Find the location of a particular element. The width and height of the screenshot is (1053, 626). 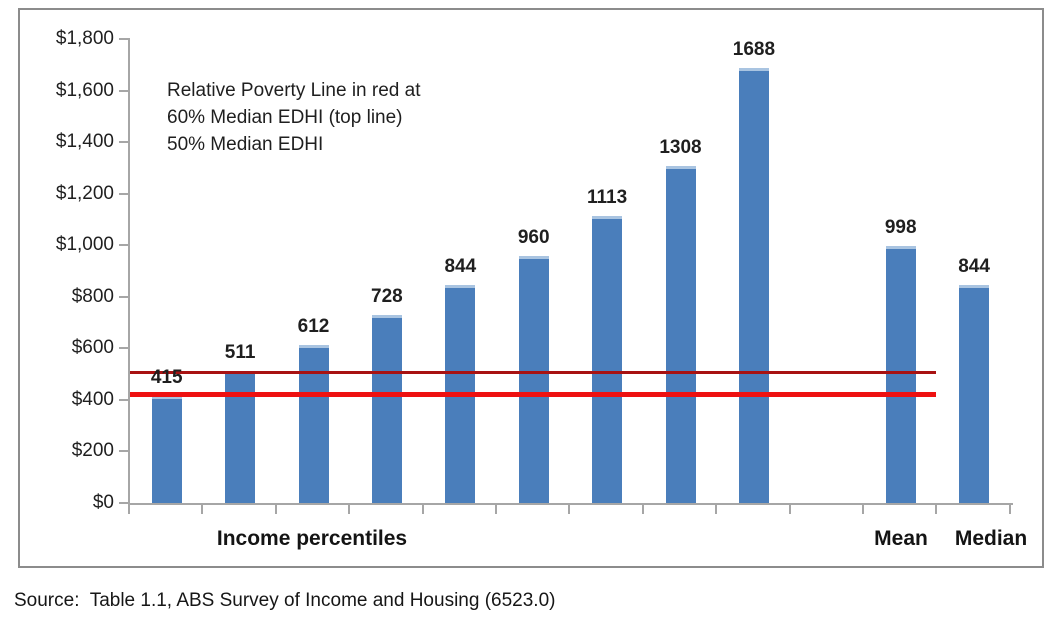

annotation-line-2: 60% Median EDHI (top line) is located at coordinates (285, 117).